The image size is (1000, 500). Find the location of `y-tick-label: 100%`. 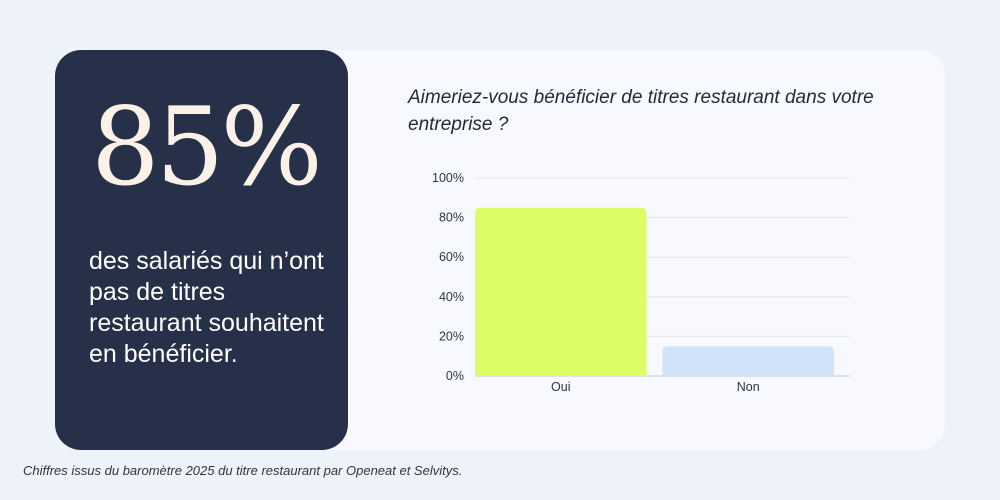

y-tick-label: 100% is located at coordinates (448, 178).